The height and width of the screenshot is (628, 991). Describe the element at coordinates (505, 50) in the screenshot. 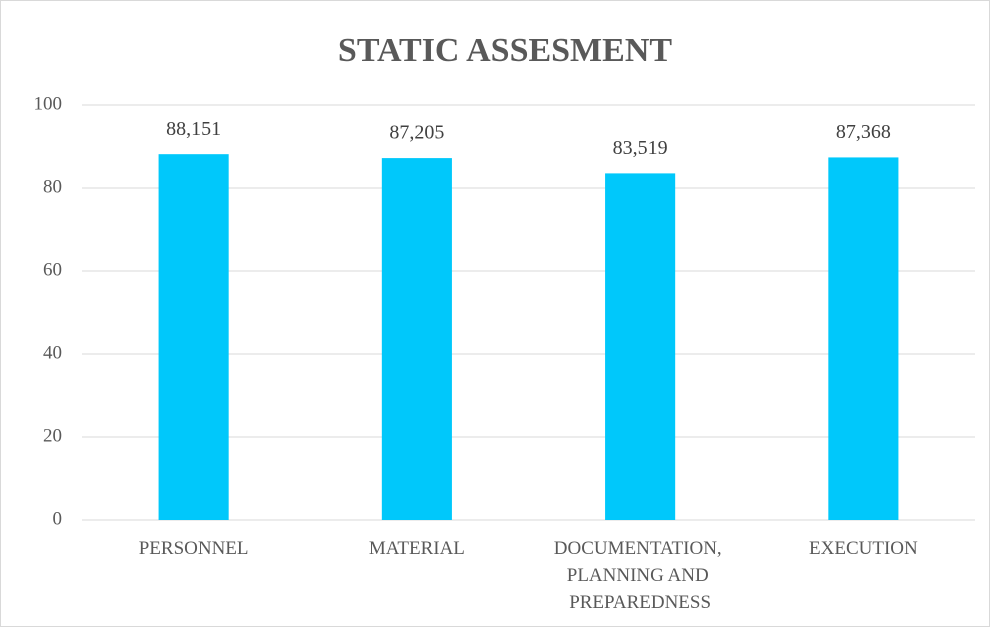

I see `chart-title: STATIC ASSESMENT` at that location.